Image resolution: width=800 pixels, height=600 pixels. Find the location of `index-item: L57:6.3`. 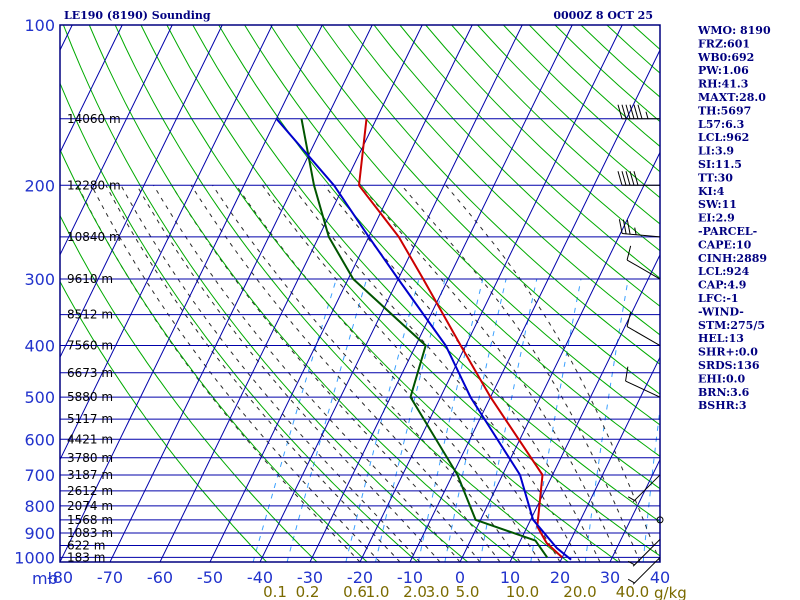

index-item: L57:6.3 is located at coordinates (721, 124).